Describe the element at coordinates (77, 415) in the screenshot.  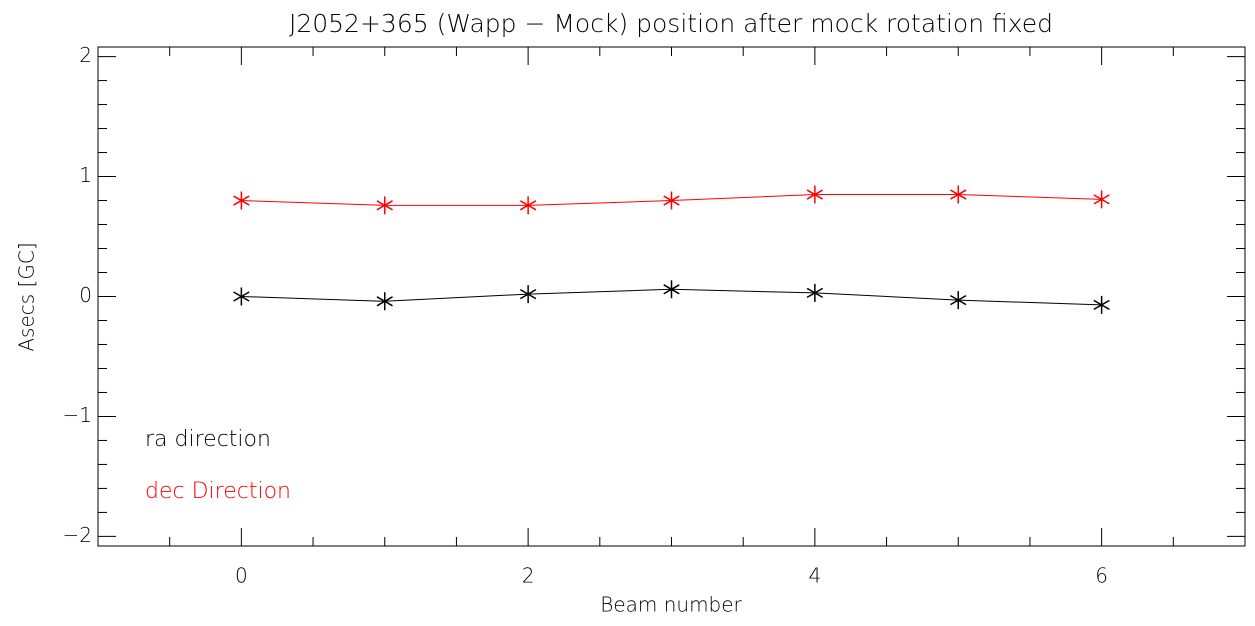
I see `y-tick-label: −1` at that location.